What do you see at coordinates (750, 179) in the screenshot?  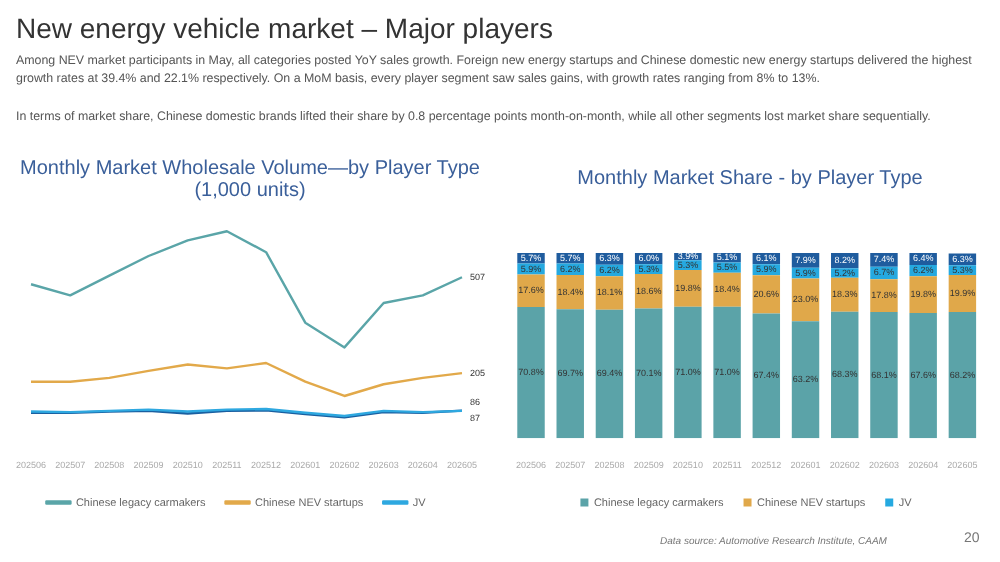 I see `chart-title: Monthly Market Share - by Player Type` at bounding box center [750, 179].